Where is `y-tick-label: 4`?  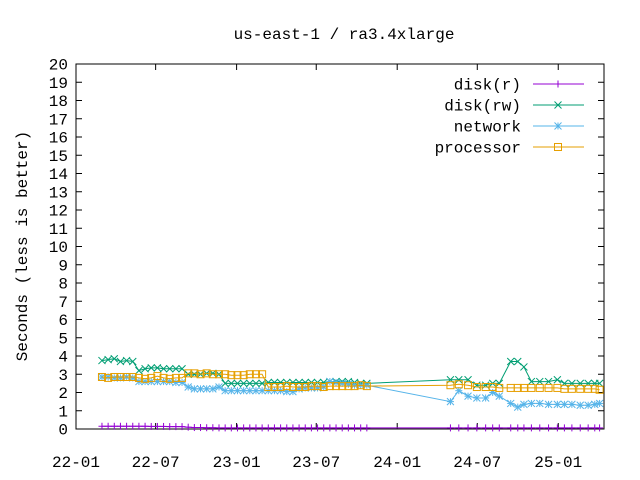
y-tick-label: 4 is located at coordinates (63, 358).